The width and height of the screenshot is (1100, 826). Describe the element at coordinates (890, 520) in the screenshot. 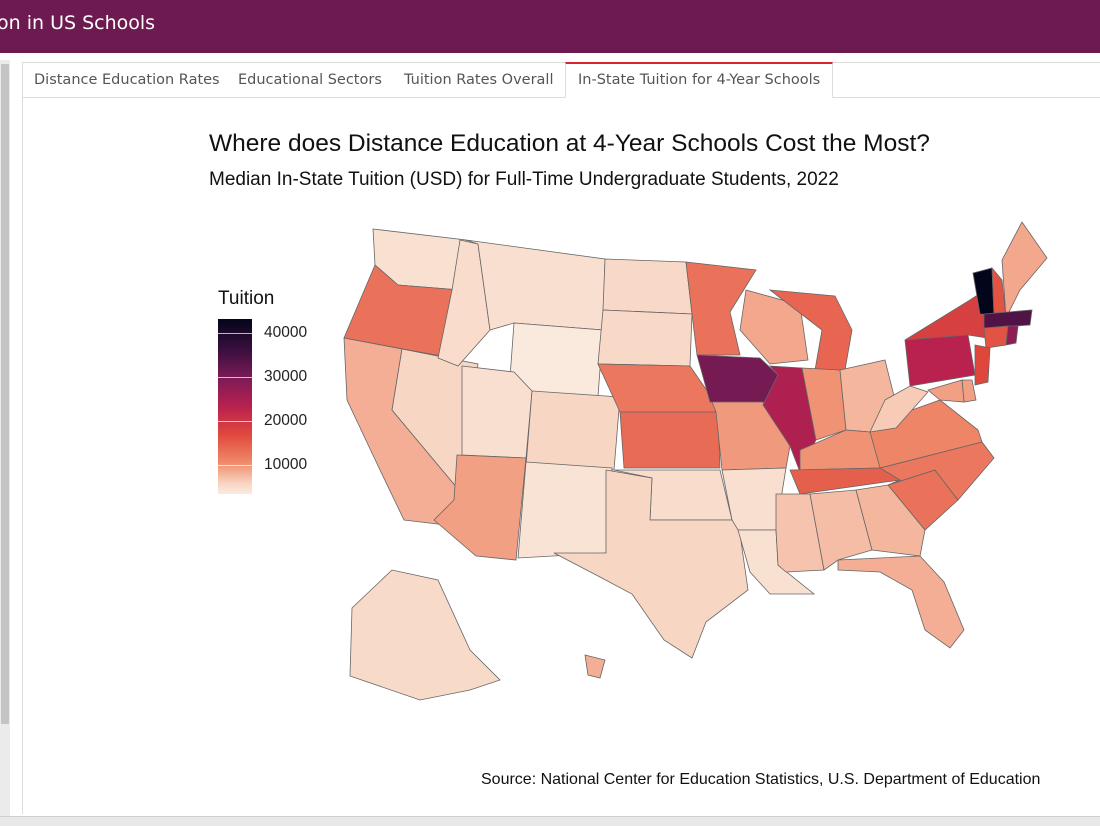

I see `state-ga` at that location.